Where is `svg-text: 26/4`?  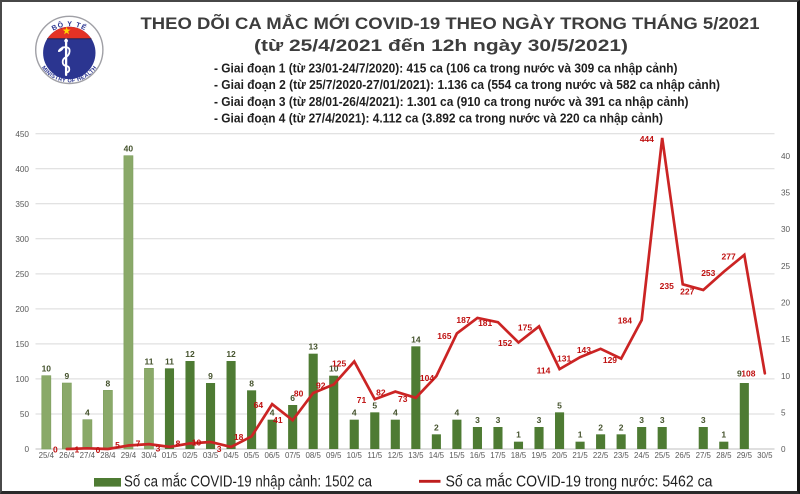
svg-text: 26/4 is located at coordinates (67, 455).